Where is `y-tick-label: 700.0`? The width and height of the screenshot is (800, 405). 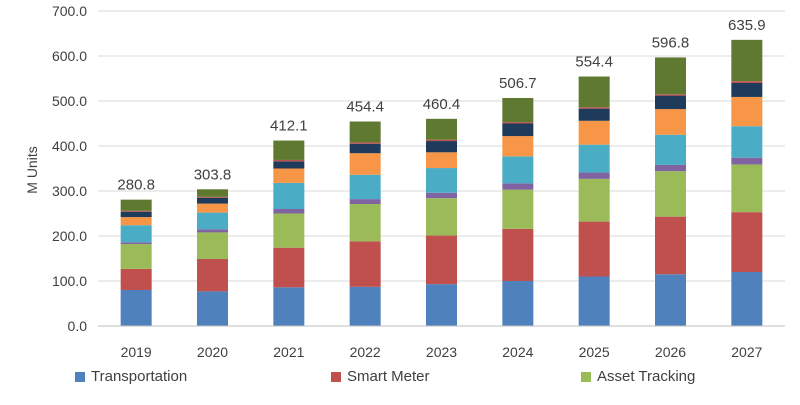
y-tick-label: 700.0 is located at coordinates (69, 11).